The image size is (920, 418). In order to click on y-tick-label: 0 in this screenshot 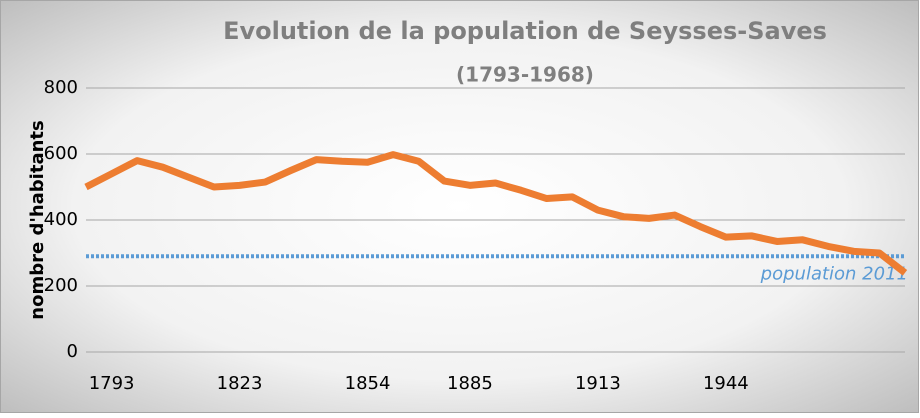, I will do `click(72, 351)`.